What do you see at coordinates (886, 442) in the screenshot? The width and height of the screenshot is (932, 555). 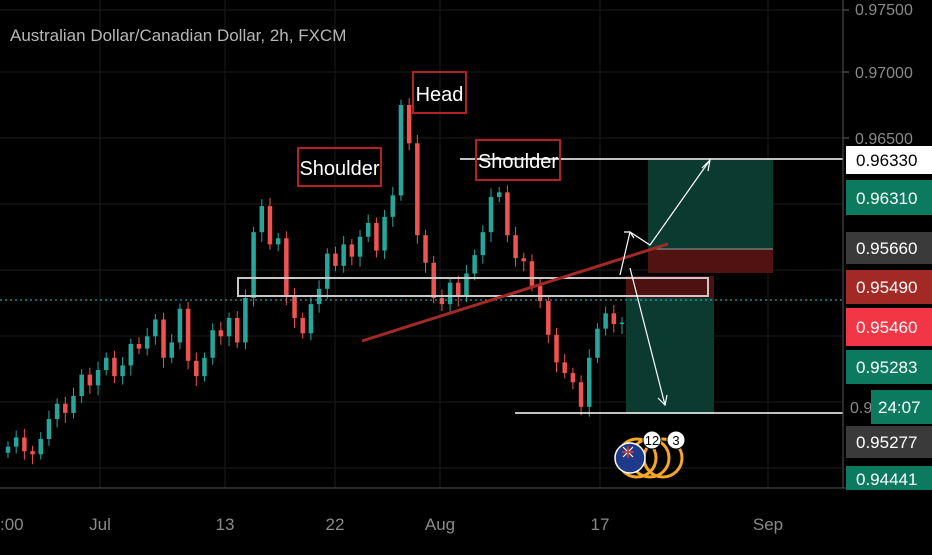 I see `price-tag-text: 0.95277` at bounding box center [886, 442].